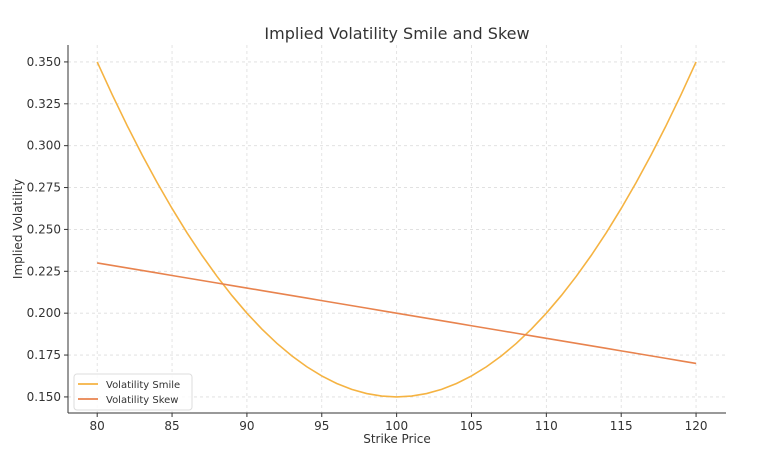  Describe the element at coordinates (696, 426) in the screenshot. I see `x-tick-label: 120` at that location.